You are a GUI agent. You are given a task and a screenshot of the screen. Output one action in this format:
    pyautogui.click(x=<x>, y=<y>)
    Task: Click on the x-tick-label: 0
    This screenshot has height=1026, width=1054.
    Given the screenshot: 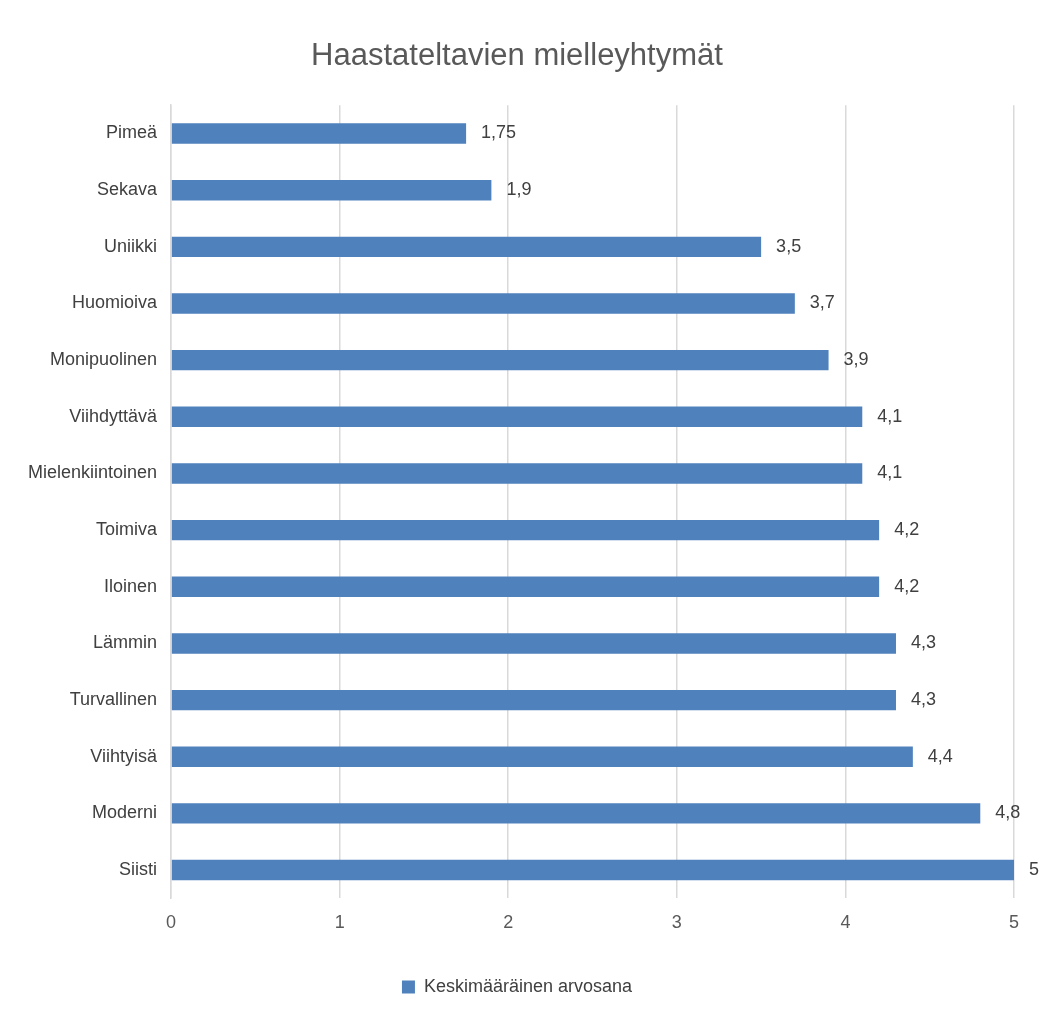 What is the action you would take?
    pyautogui.click(x=171, y=922)
    